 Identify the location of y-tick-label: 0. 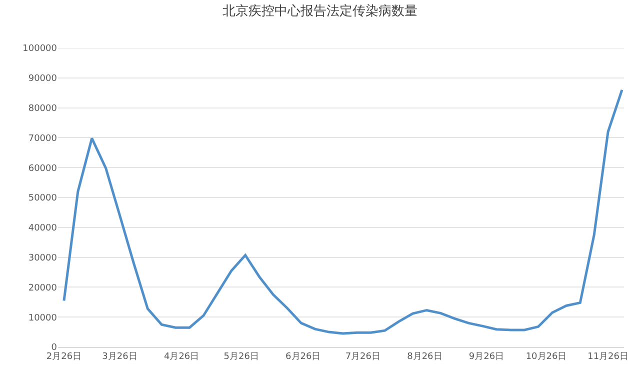
(54, 348).